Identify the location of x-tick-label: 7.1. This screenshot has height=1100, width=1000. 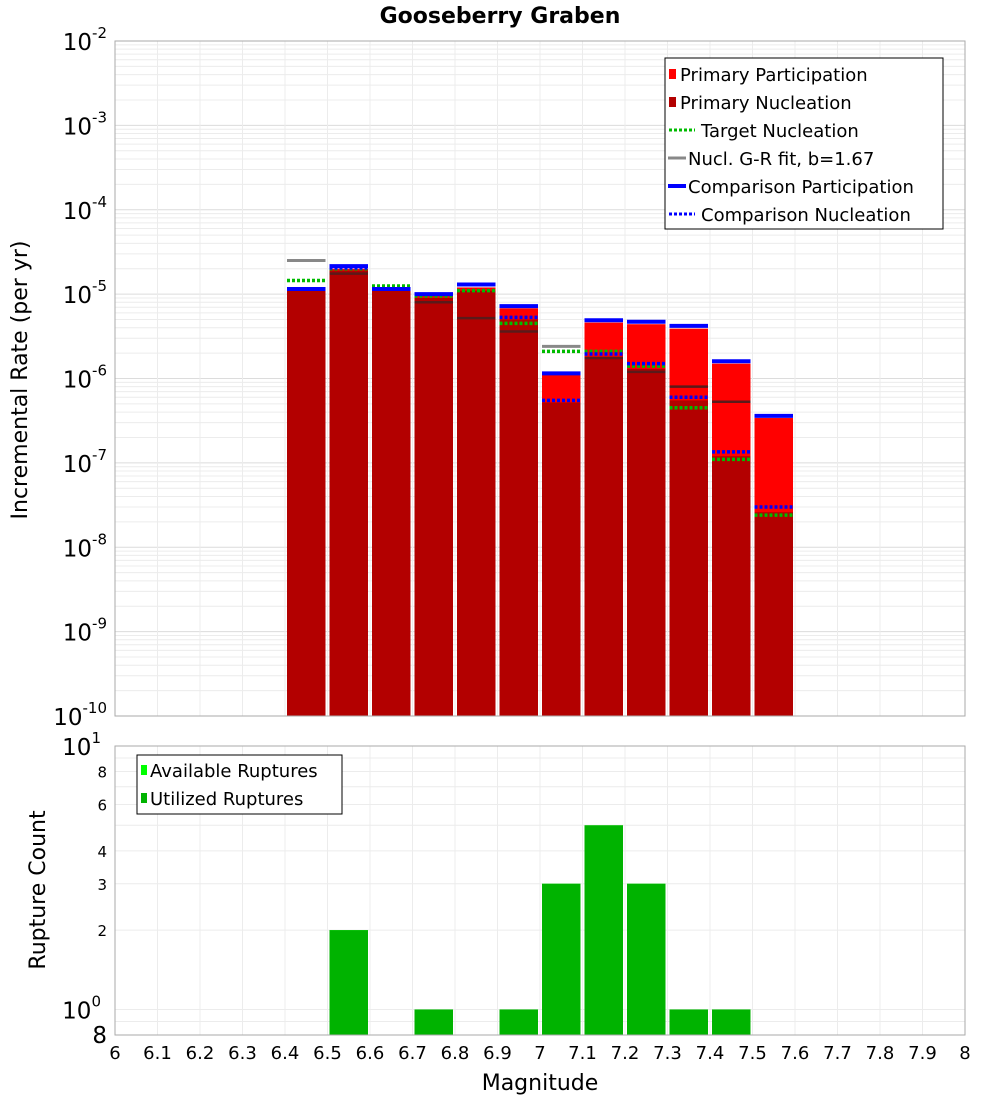
(582, 1053).